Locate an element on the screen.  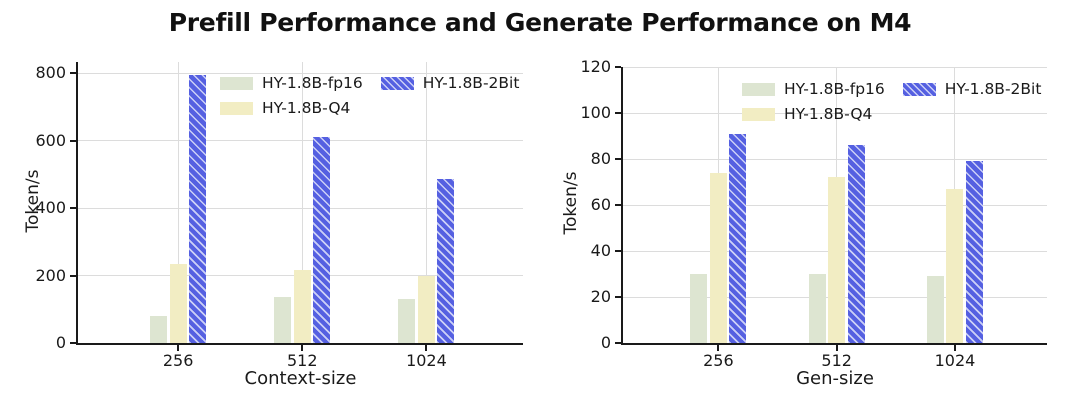
y-tick-label: 20 is located at coordinates (600, 296).